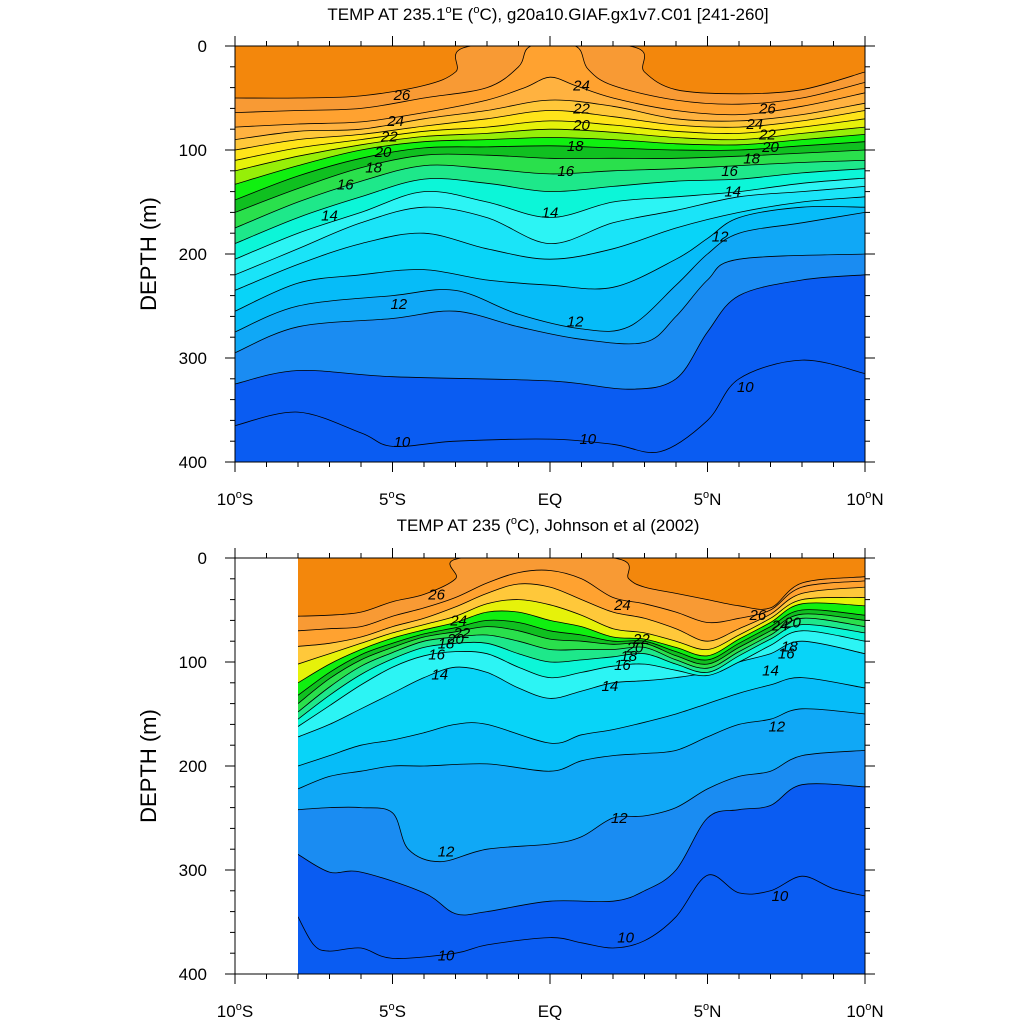 The image size is (1024, 1024). I want to click on chart-title: TEMP AT 235 (oC), Johnson et al (2002), so click(548, 525).